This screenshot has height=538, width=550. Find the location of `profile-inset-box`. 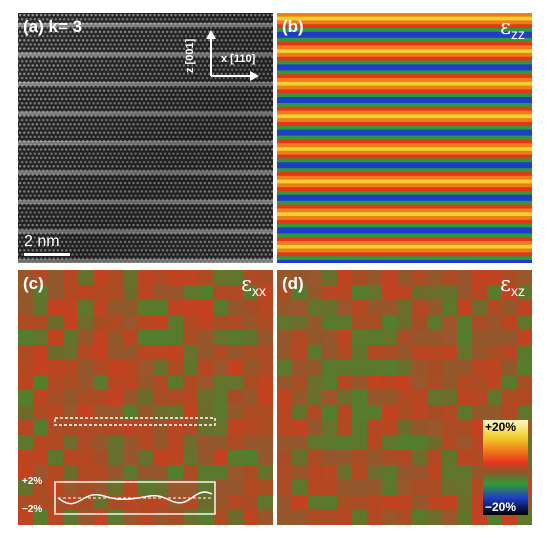

profile-inset-box is located at coordinates (135, 498).